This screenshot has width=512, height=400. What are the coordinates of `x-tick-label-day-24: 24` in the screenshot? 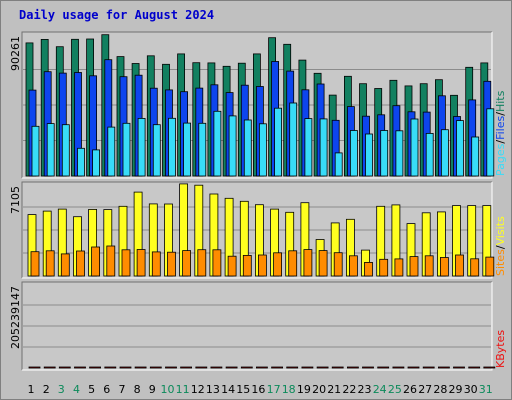 It's located at (380, 389).